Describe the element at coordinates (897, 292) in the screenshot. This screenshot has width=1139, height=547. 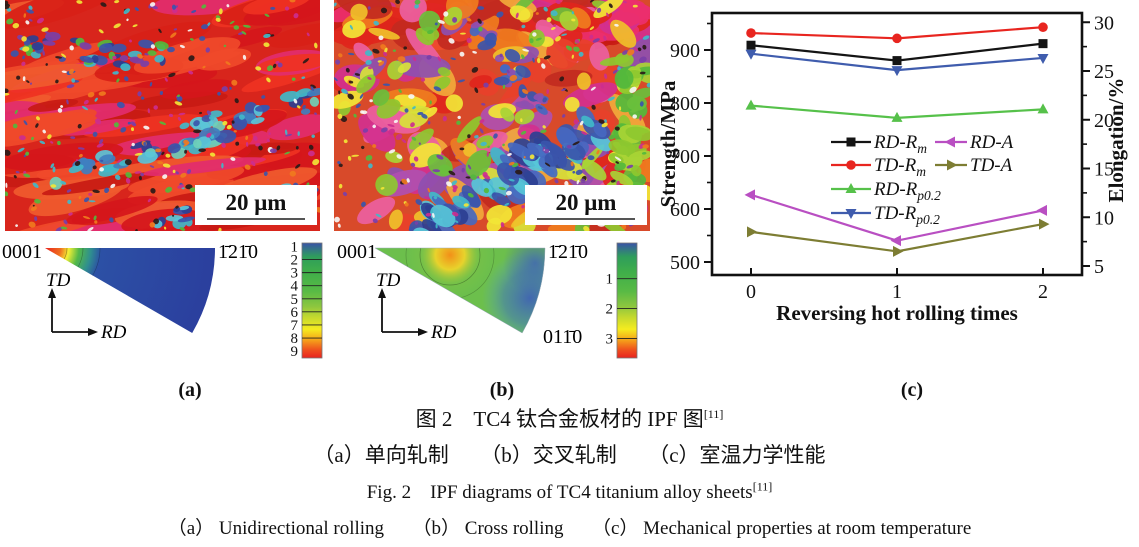
I see `x-tick-label: 1` at that location.